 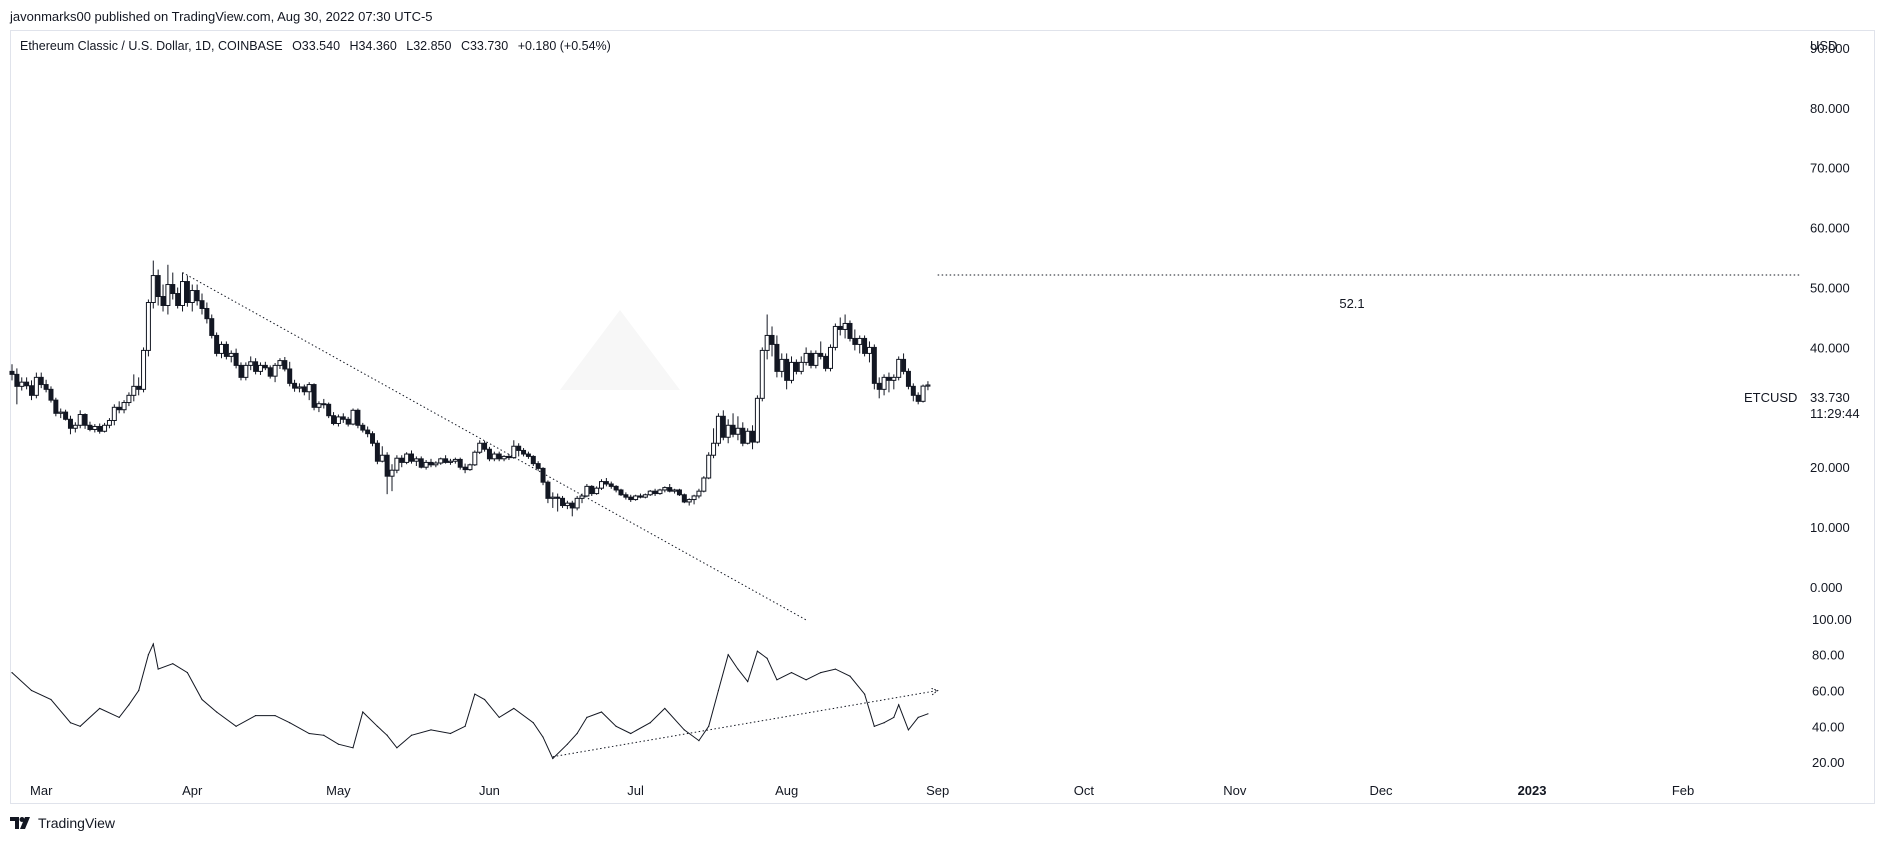 I want to click on price-tick-label: 0.000, so click(x=1826, y=587).